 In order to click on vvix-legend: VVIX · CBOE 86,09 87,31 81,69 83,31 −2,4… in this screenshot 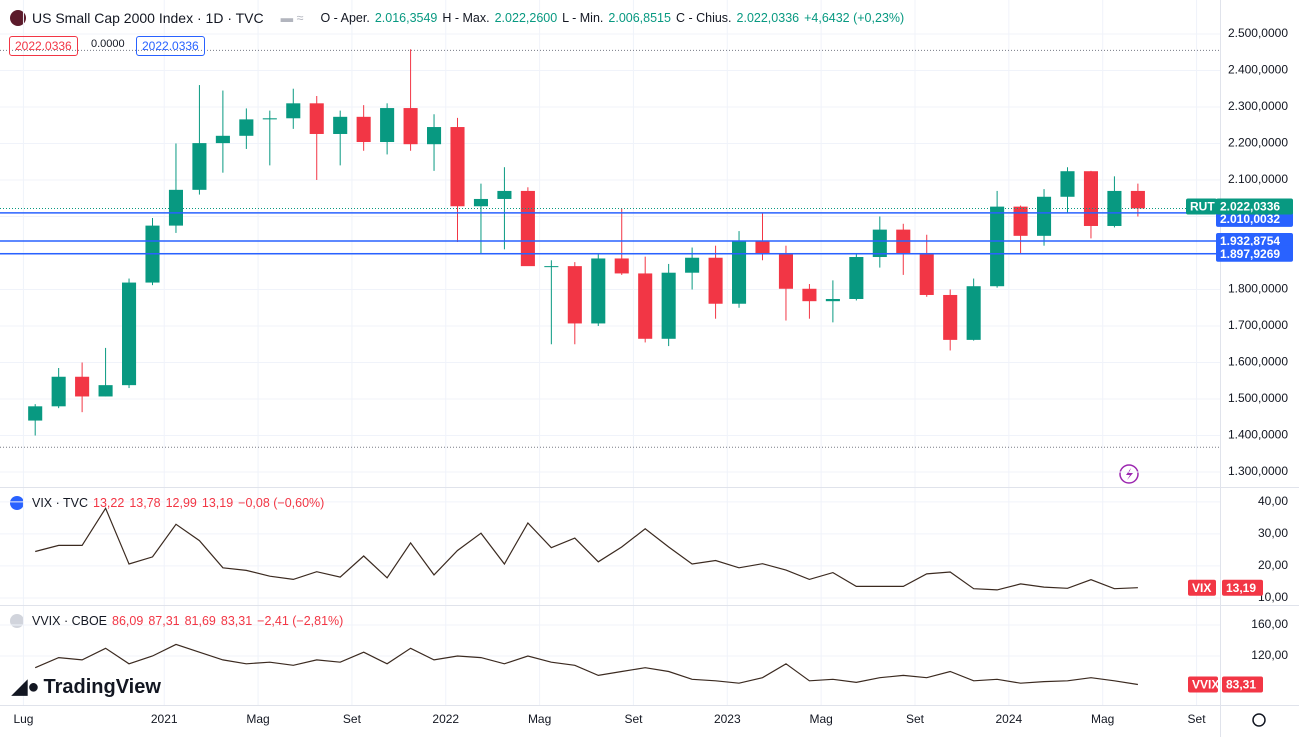, I will do `click(187, 621)`.